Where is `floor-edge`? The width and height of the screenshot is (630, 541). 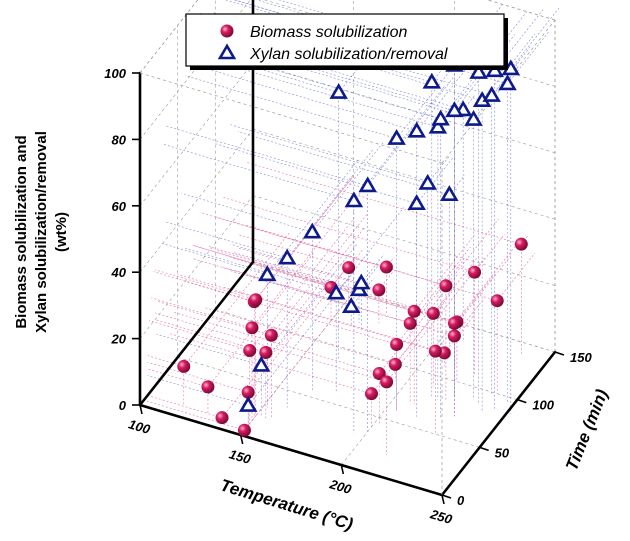
floor-edge is located at coordinates (196, 333).